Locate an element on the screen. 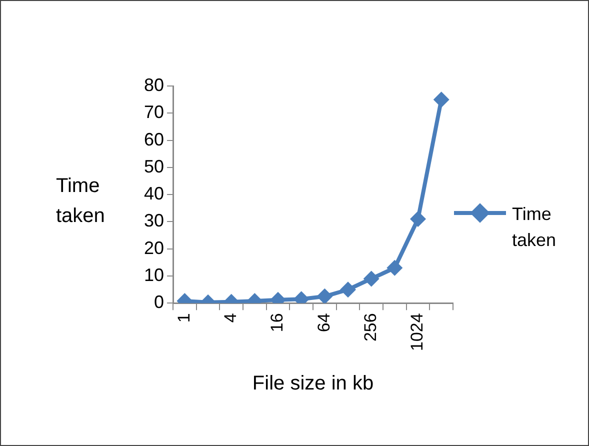  y-tick-label: 0 is located at coordinates (159, 302).